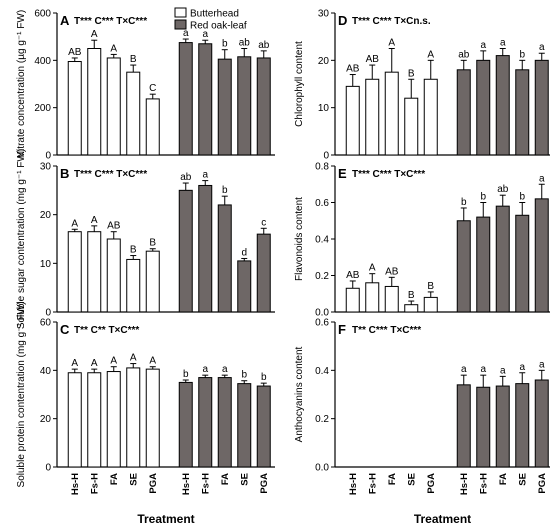 Image resolution: width=550 pixels, height=531 pixels. What do you see at coordinates (94, 420) in the screenshot?
I see `bar-C-butterhead-Fs-H` at bounding box center [94, 420].